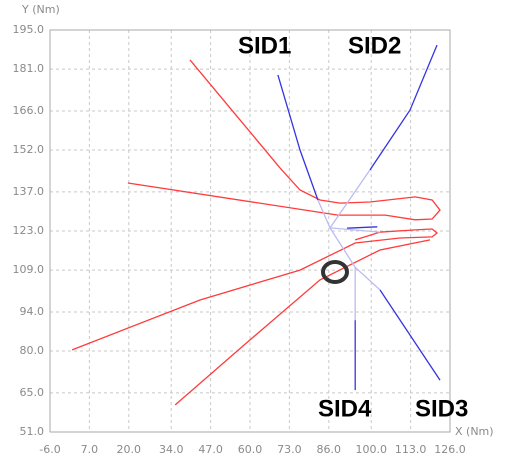  I want to click on y-tick-label: 166.0, so click(29, 110).